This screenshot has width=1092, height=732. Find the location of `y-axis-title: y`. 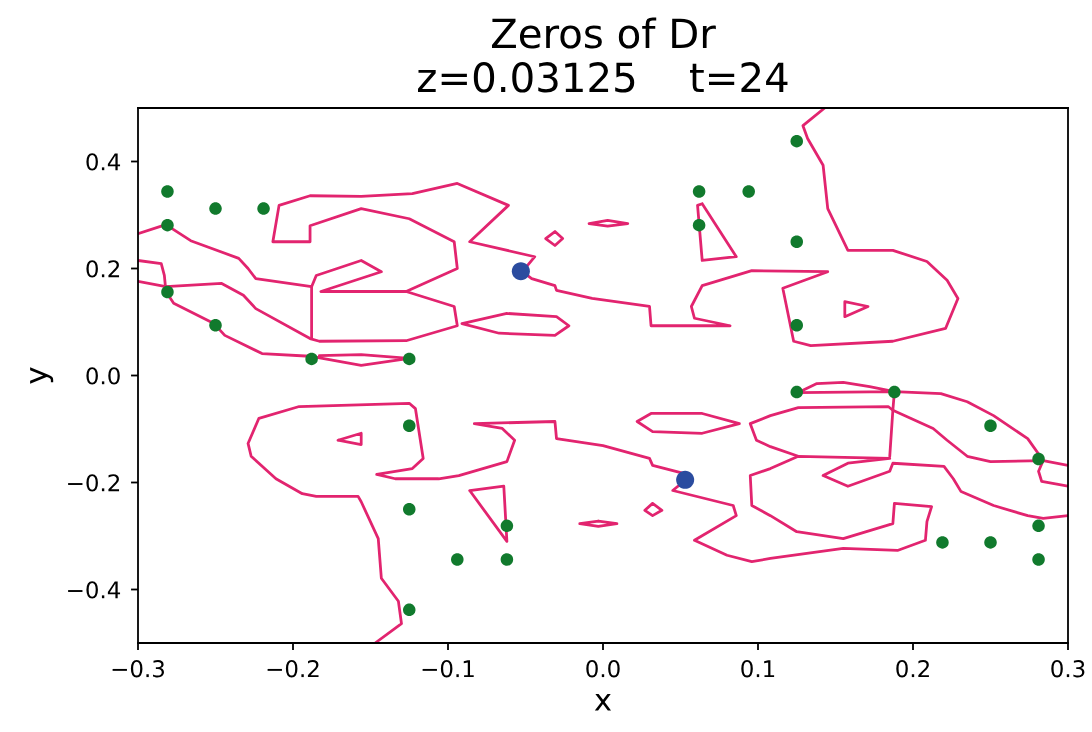

y-axis-title: y is located at coordinates (42, 375).